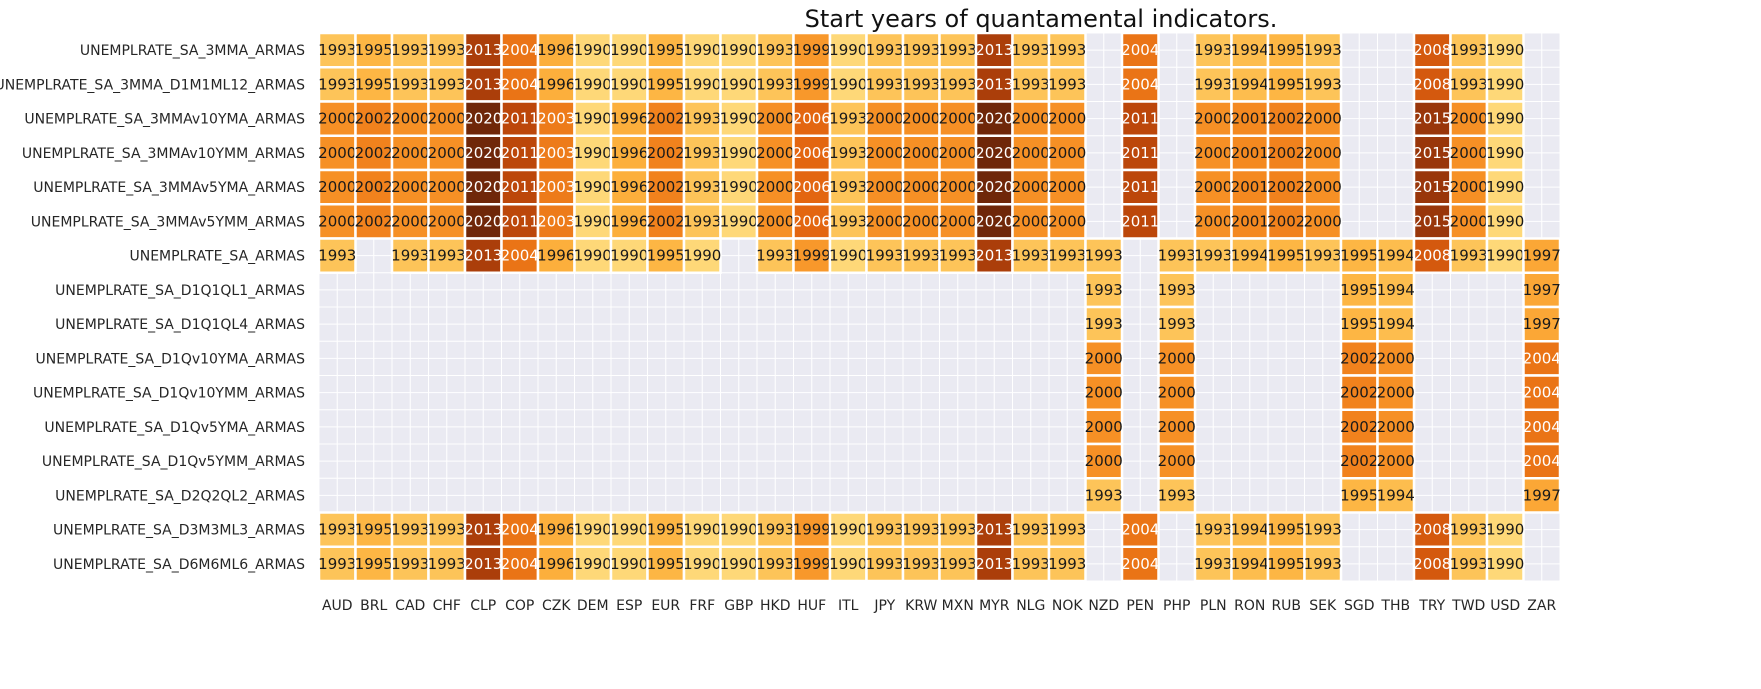 This screenshot has width=1761, height=689. What do you see at coordinates (1250, 187) in the screenshot?
I see `cell-value-label: 2001` at bounding box center [1250, 187].